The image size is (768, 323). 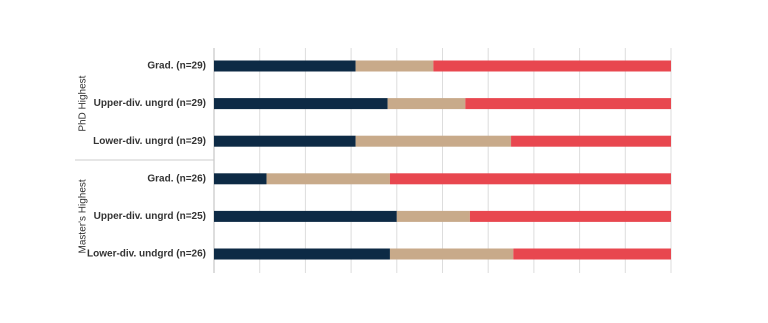 What do you see at coordinates (150, 216) in the screenshot?
I see `category-label: Upper-div. ungrd (n=25)` at bounding box center [150, 216].